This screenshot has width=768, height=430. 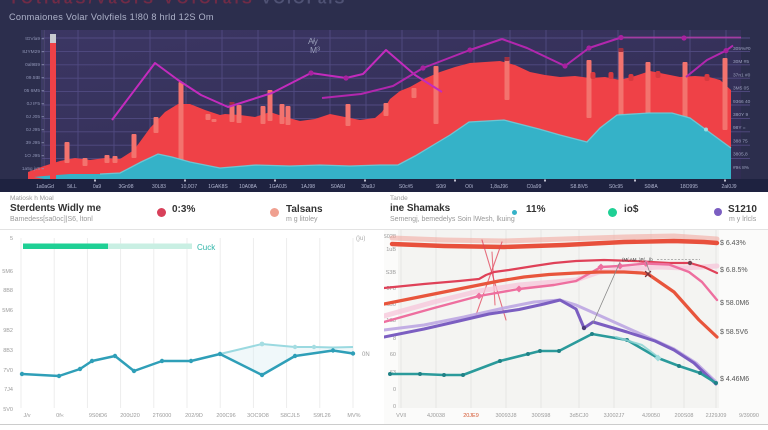 What do you see at coordinates (313, 41) in the screenshot?
I see `svg-text: A̸y` at bounding box center [313, 41].